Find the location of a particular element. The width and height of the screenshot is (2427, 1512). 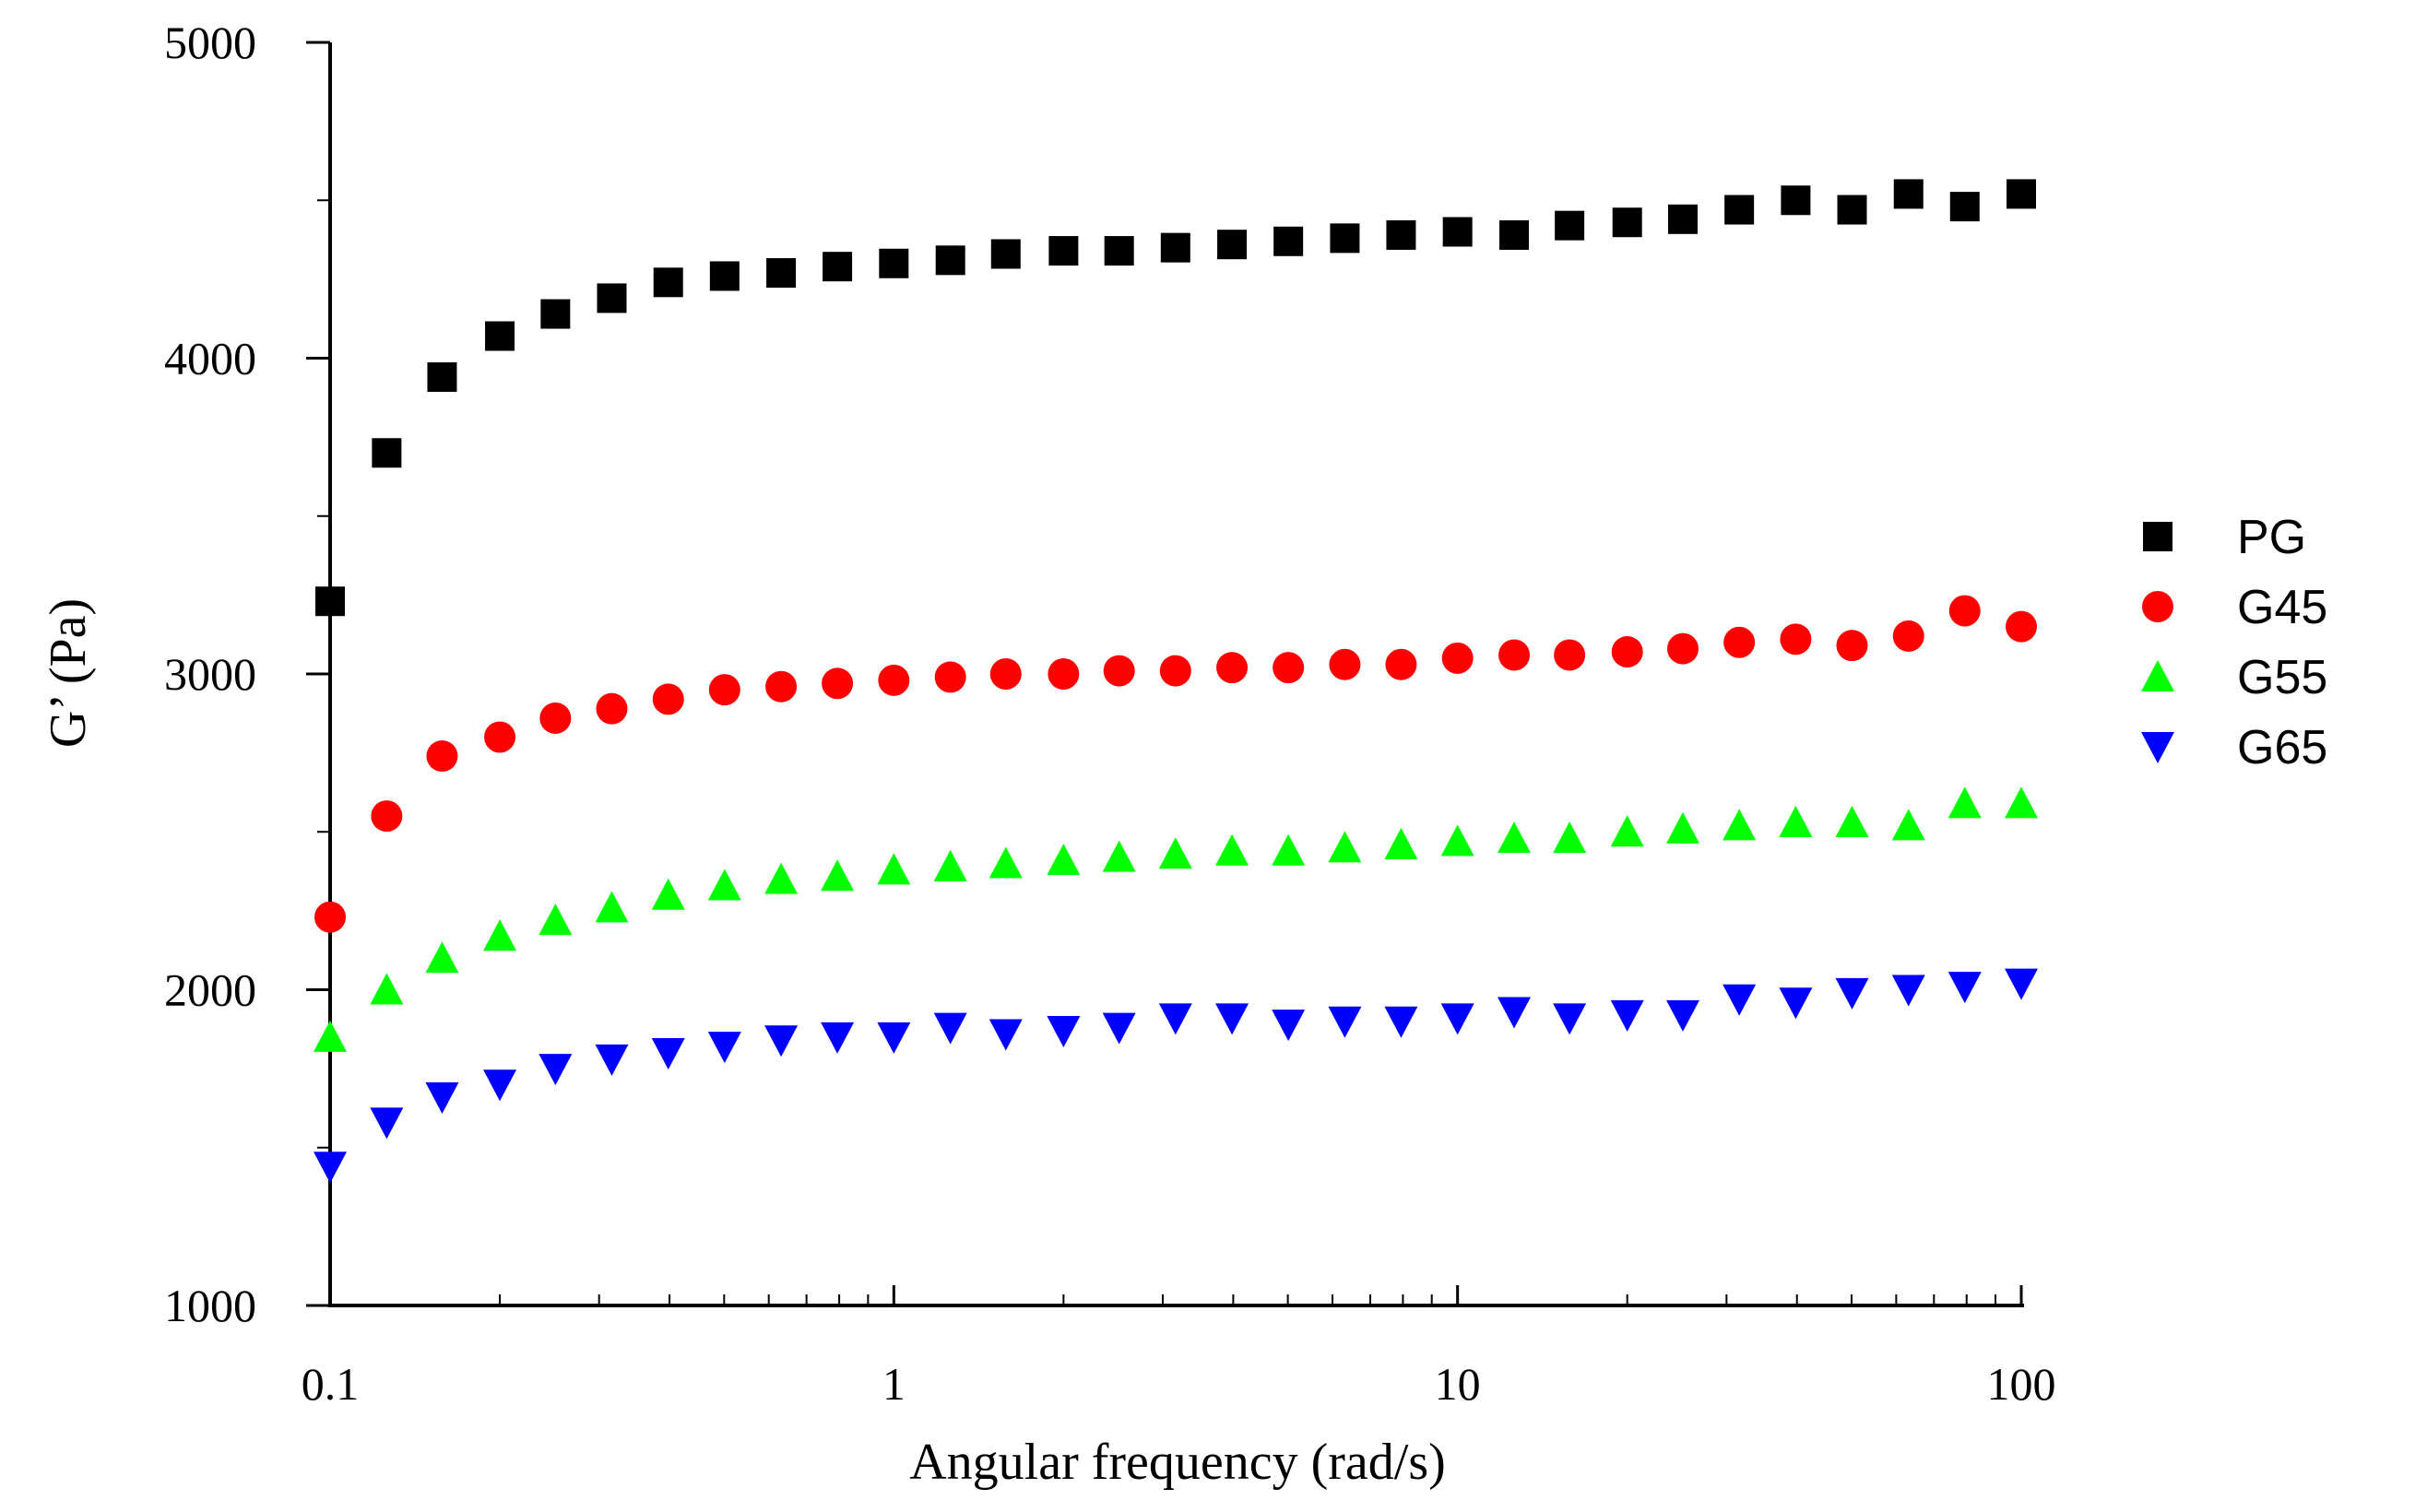

y-tick-label: 4000 is located at coordinates (210, 358).